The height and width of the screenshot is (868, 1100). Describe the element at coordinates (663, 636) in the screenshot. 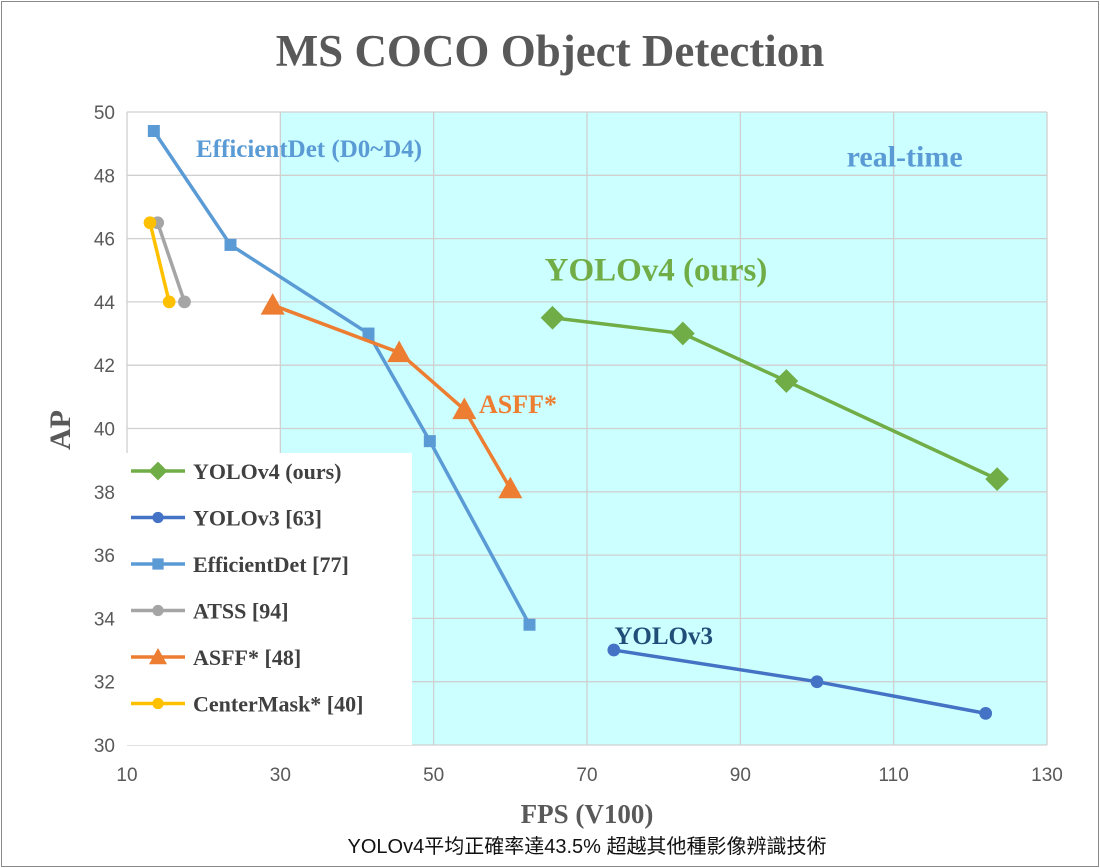

I see `annotation-label: YOLOv3` at that location.